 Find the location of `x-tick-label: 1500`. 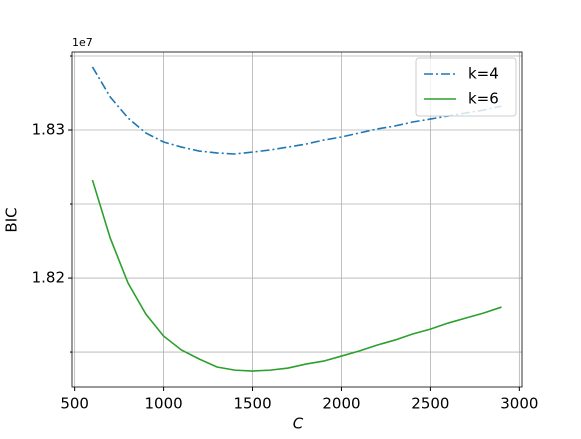

x-tick-label: 1500 is located at coordinates (252, 404).